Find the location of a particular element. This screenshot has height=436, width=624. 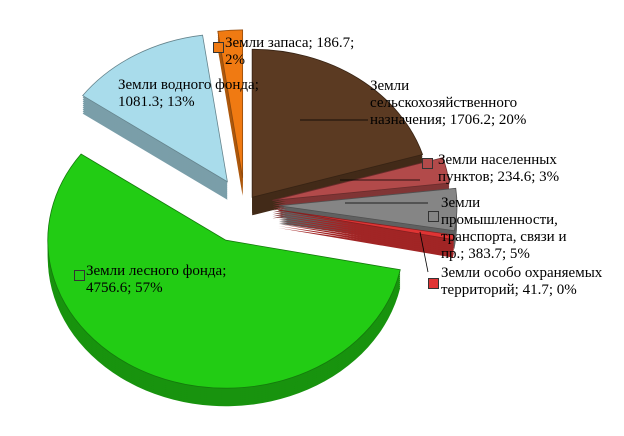

data-label: Земли водного фонда; 1081.3; 13% is located at coordinates (188, 93).